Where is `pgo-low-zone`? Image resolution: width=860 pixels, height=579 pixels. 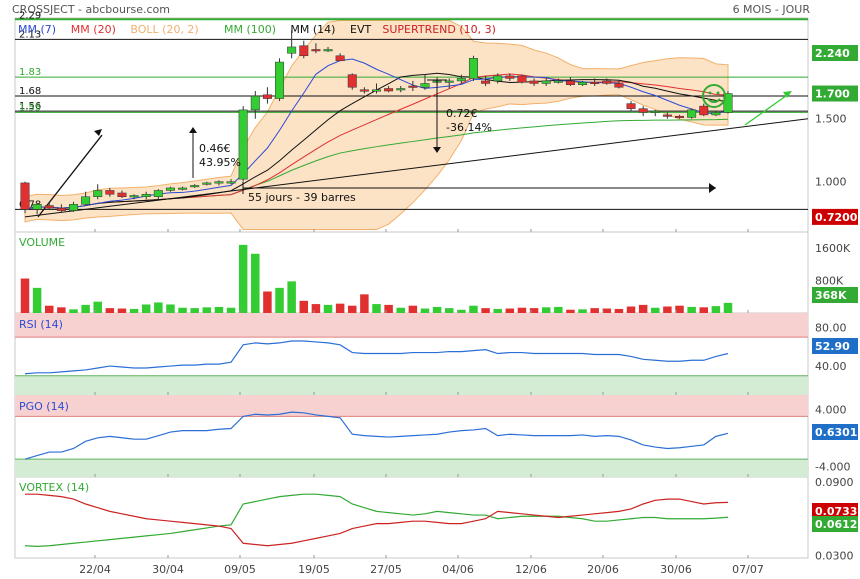
pgo-low-zone is located at coordinates (411, 468).